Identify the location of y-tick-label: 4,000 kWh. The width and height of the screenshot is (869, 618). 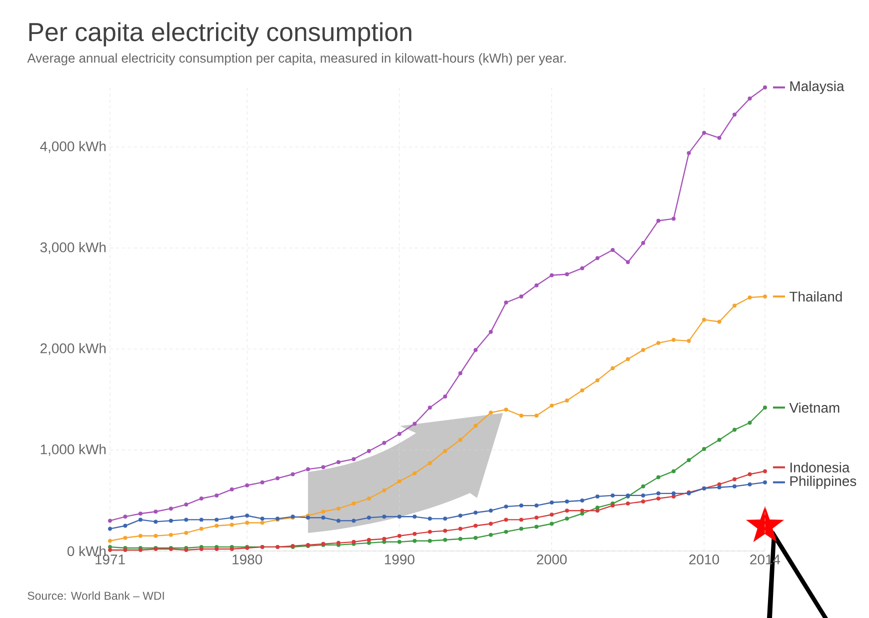
(73, 147).